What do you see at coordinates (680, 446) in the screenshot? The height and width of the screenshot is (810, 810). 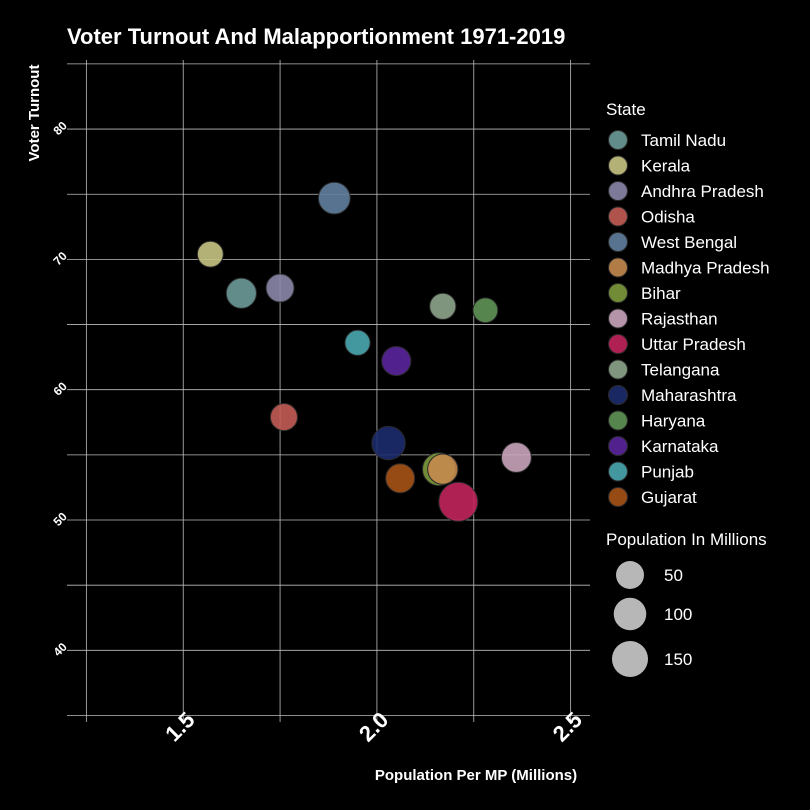 I see `legend-label: Karnataka` at bounding box center [680, 446].